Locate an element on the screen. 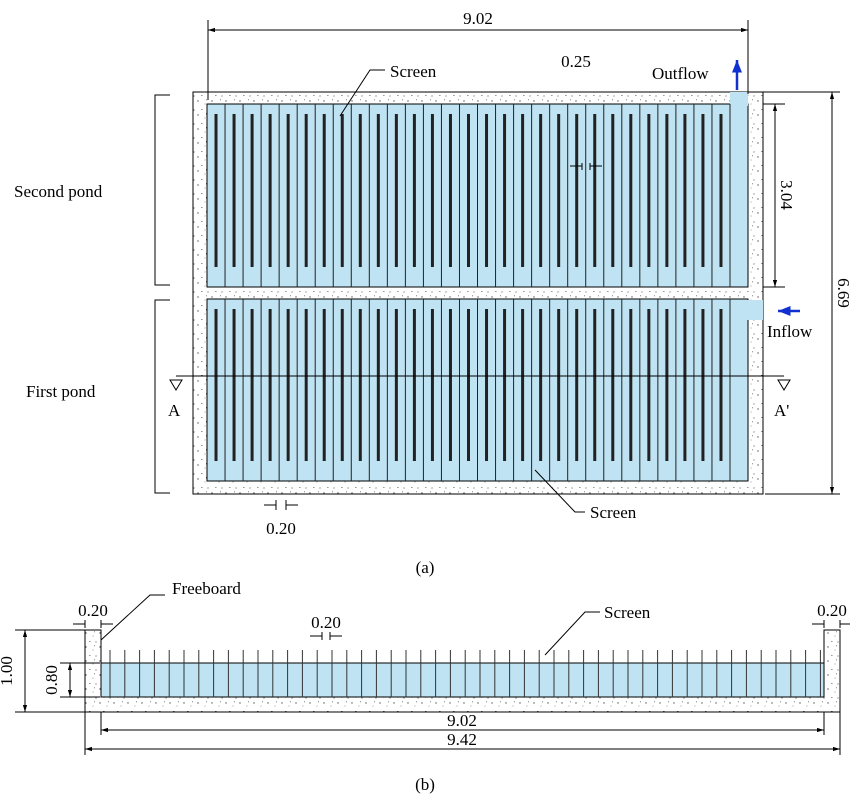 The height and width of the screenshot is (800, 850). caption: (b) is located at coordinates (425, 784).